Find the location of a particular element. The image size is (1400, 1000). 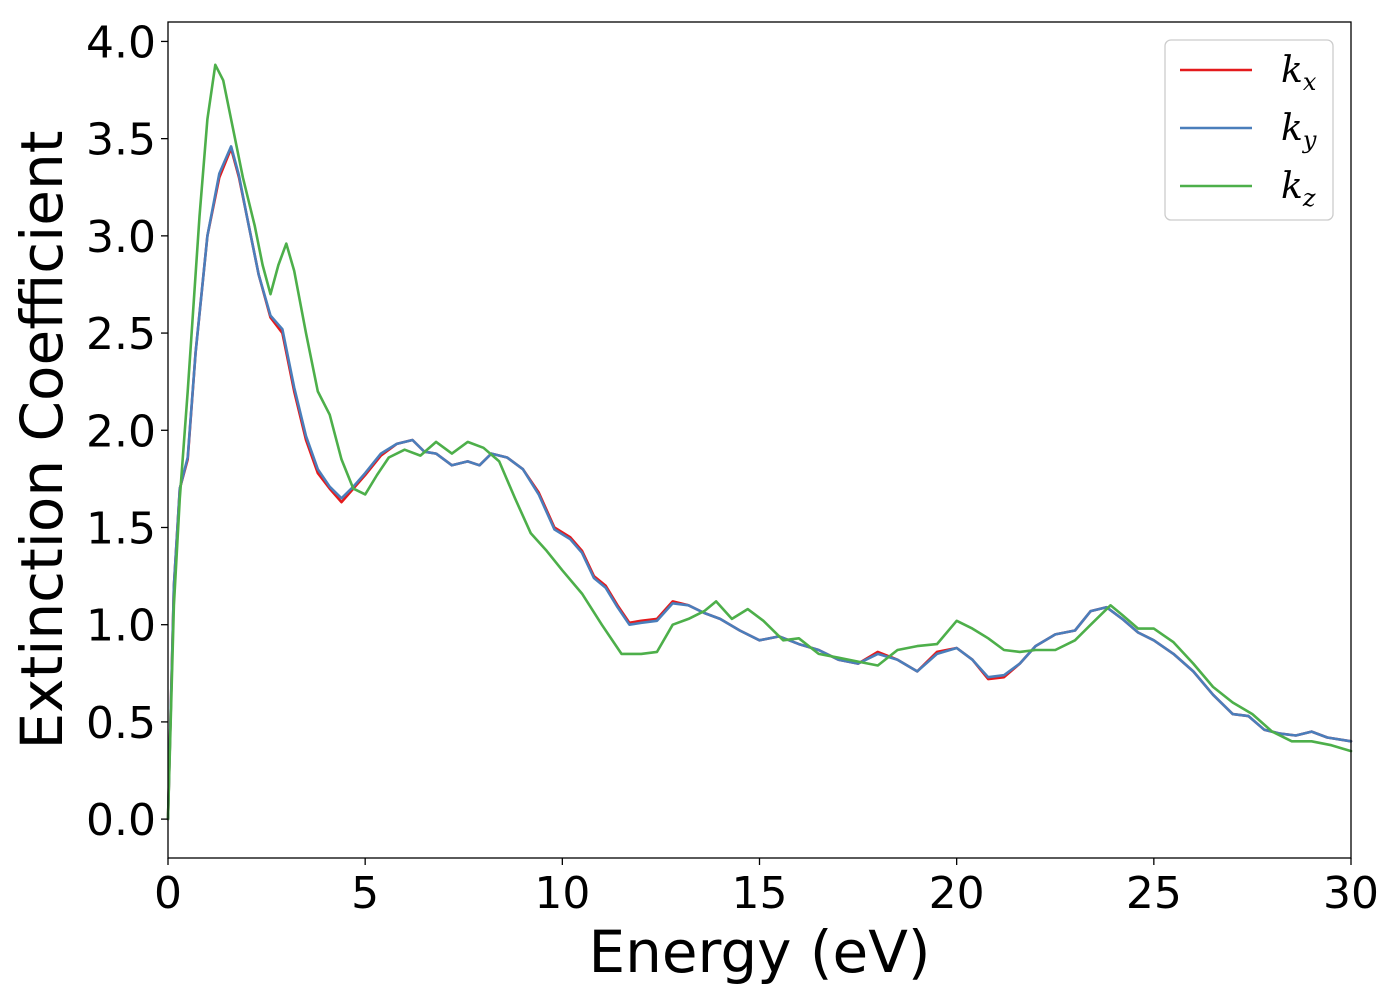

y-tick-label: 2.0 is located at coordinates (121, 431).